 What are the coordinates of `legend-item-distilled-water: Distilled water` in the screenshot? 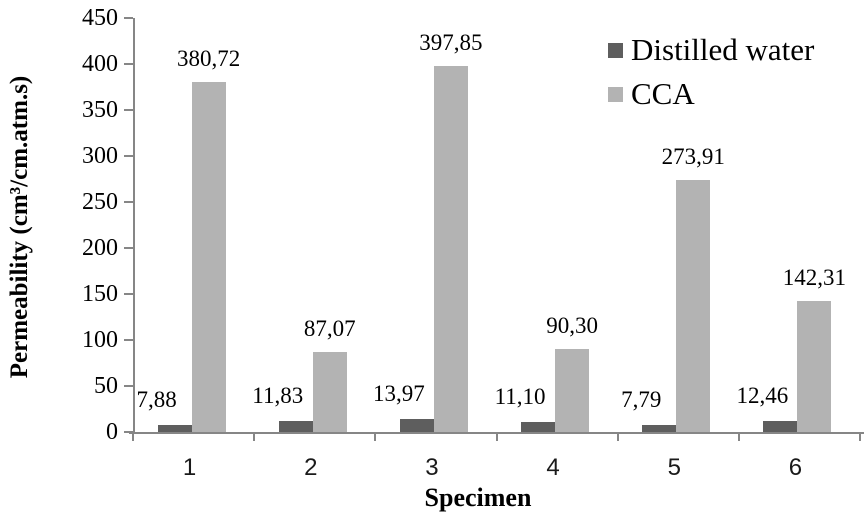 It's located at (711, 50).